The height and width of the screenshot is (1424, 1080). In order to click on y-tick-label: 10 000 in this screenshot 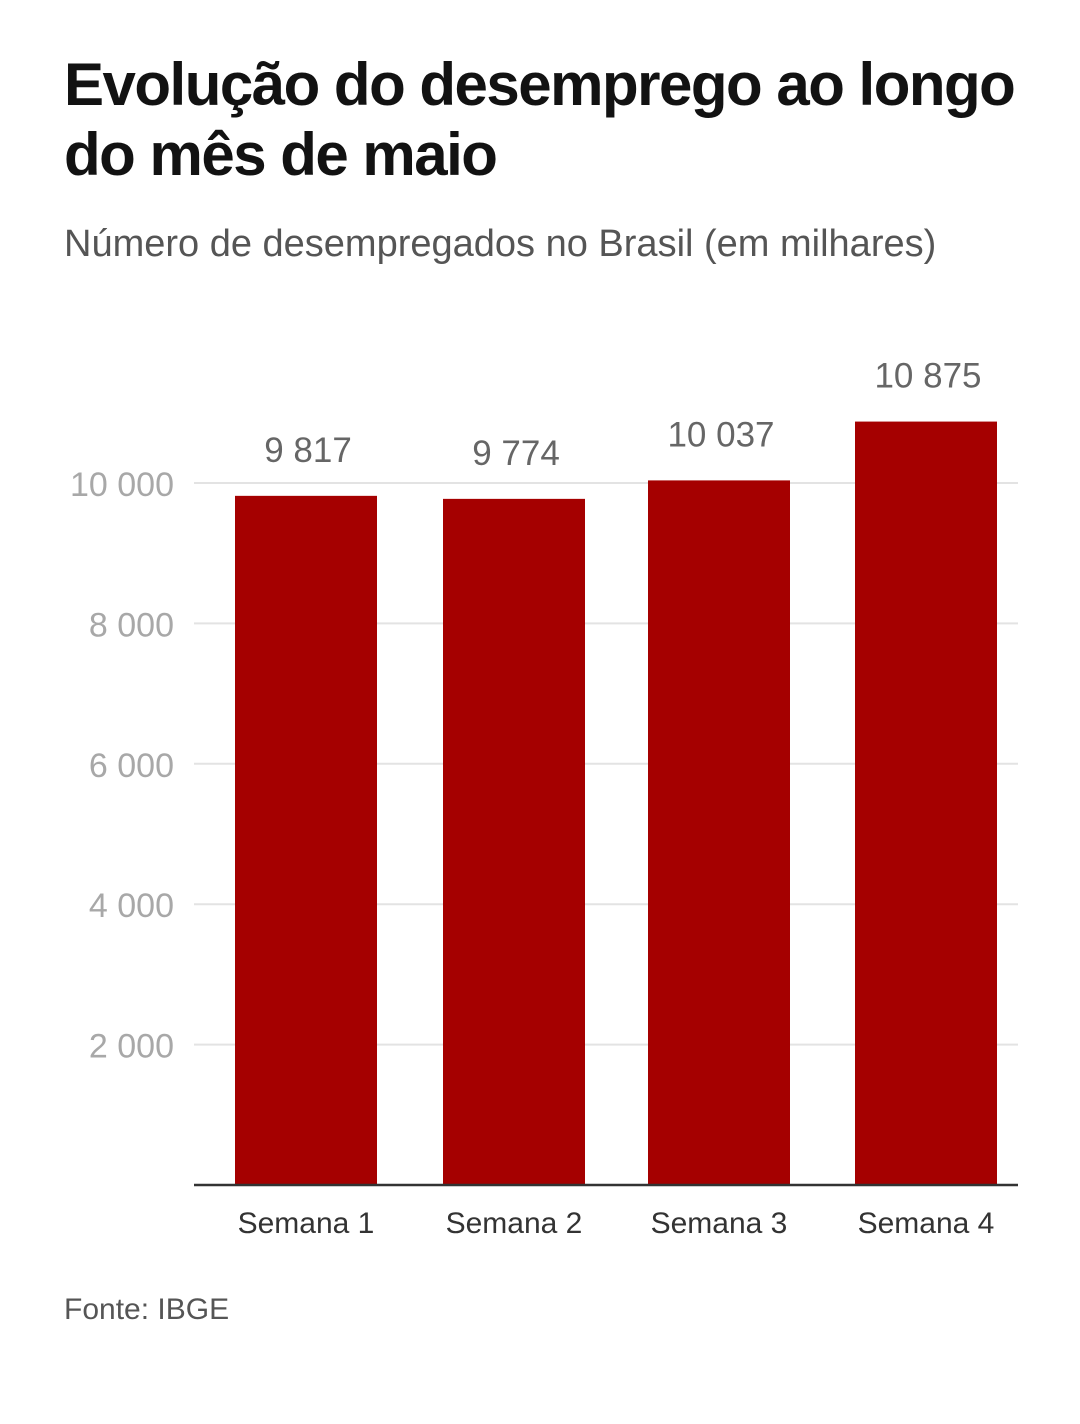, I will do `click(122, 485)`.